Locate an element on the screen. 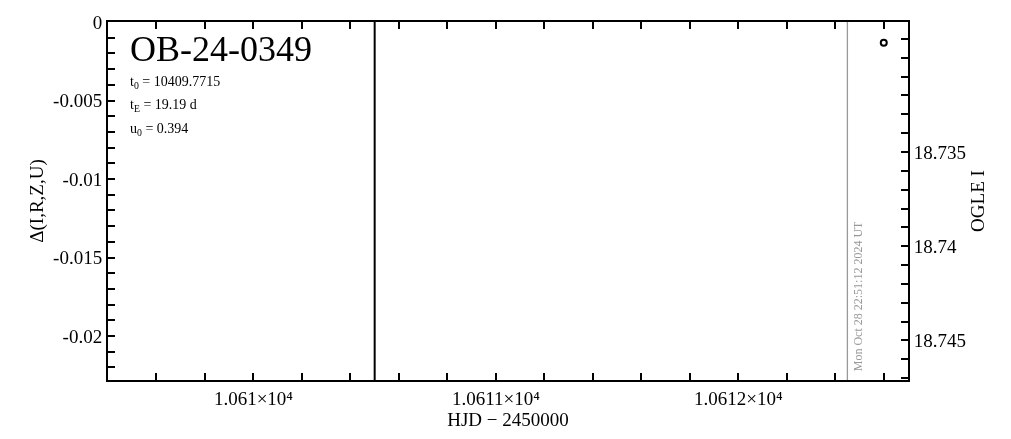 This screenshot has width=1011, height=439. annotation: u$_{0}$ = 0.394 is located at coordinates (159, 129).